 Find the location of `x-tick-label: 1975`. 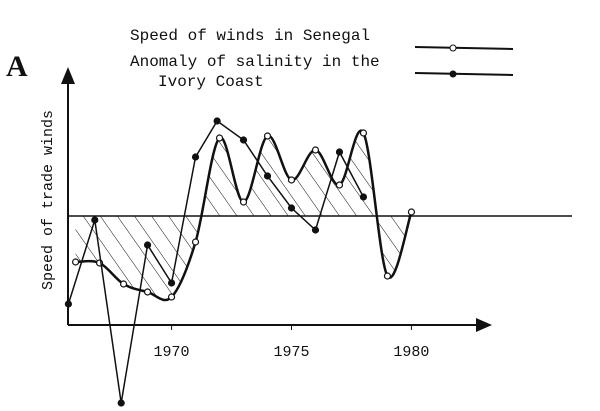

x-tick-label: 1975 is located at coordinates (291, 352).